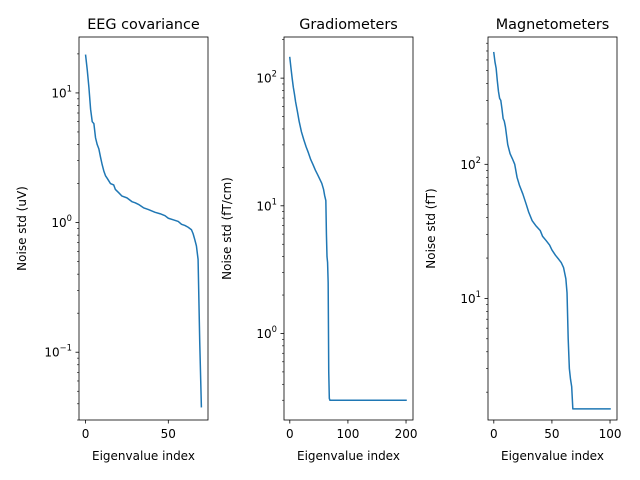  What do you see at coordinates (22, 228) in the screenshot?
I see `y-axis-label: Noise std (uV)` at bounding box center [22, 228].